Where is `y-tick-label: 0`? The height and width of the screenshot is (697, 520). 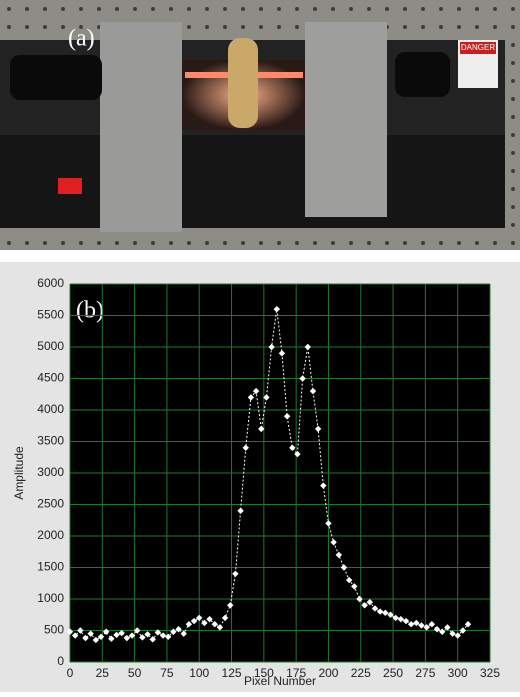 y-tick-label: 0 is located at coordinates (60, 661).